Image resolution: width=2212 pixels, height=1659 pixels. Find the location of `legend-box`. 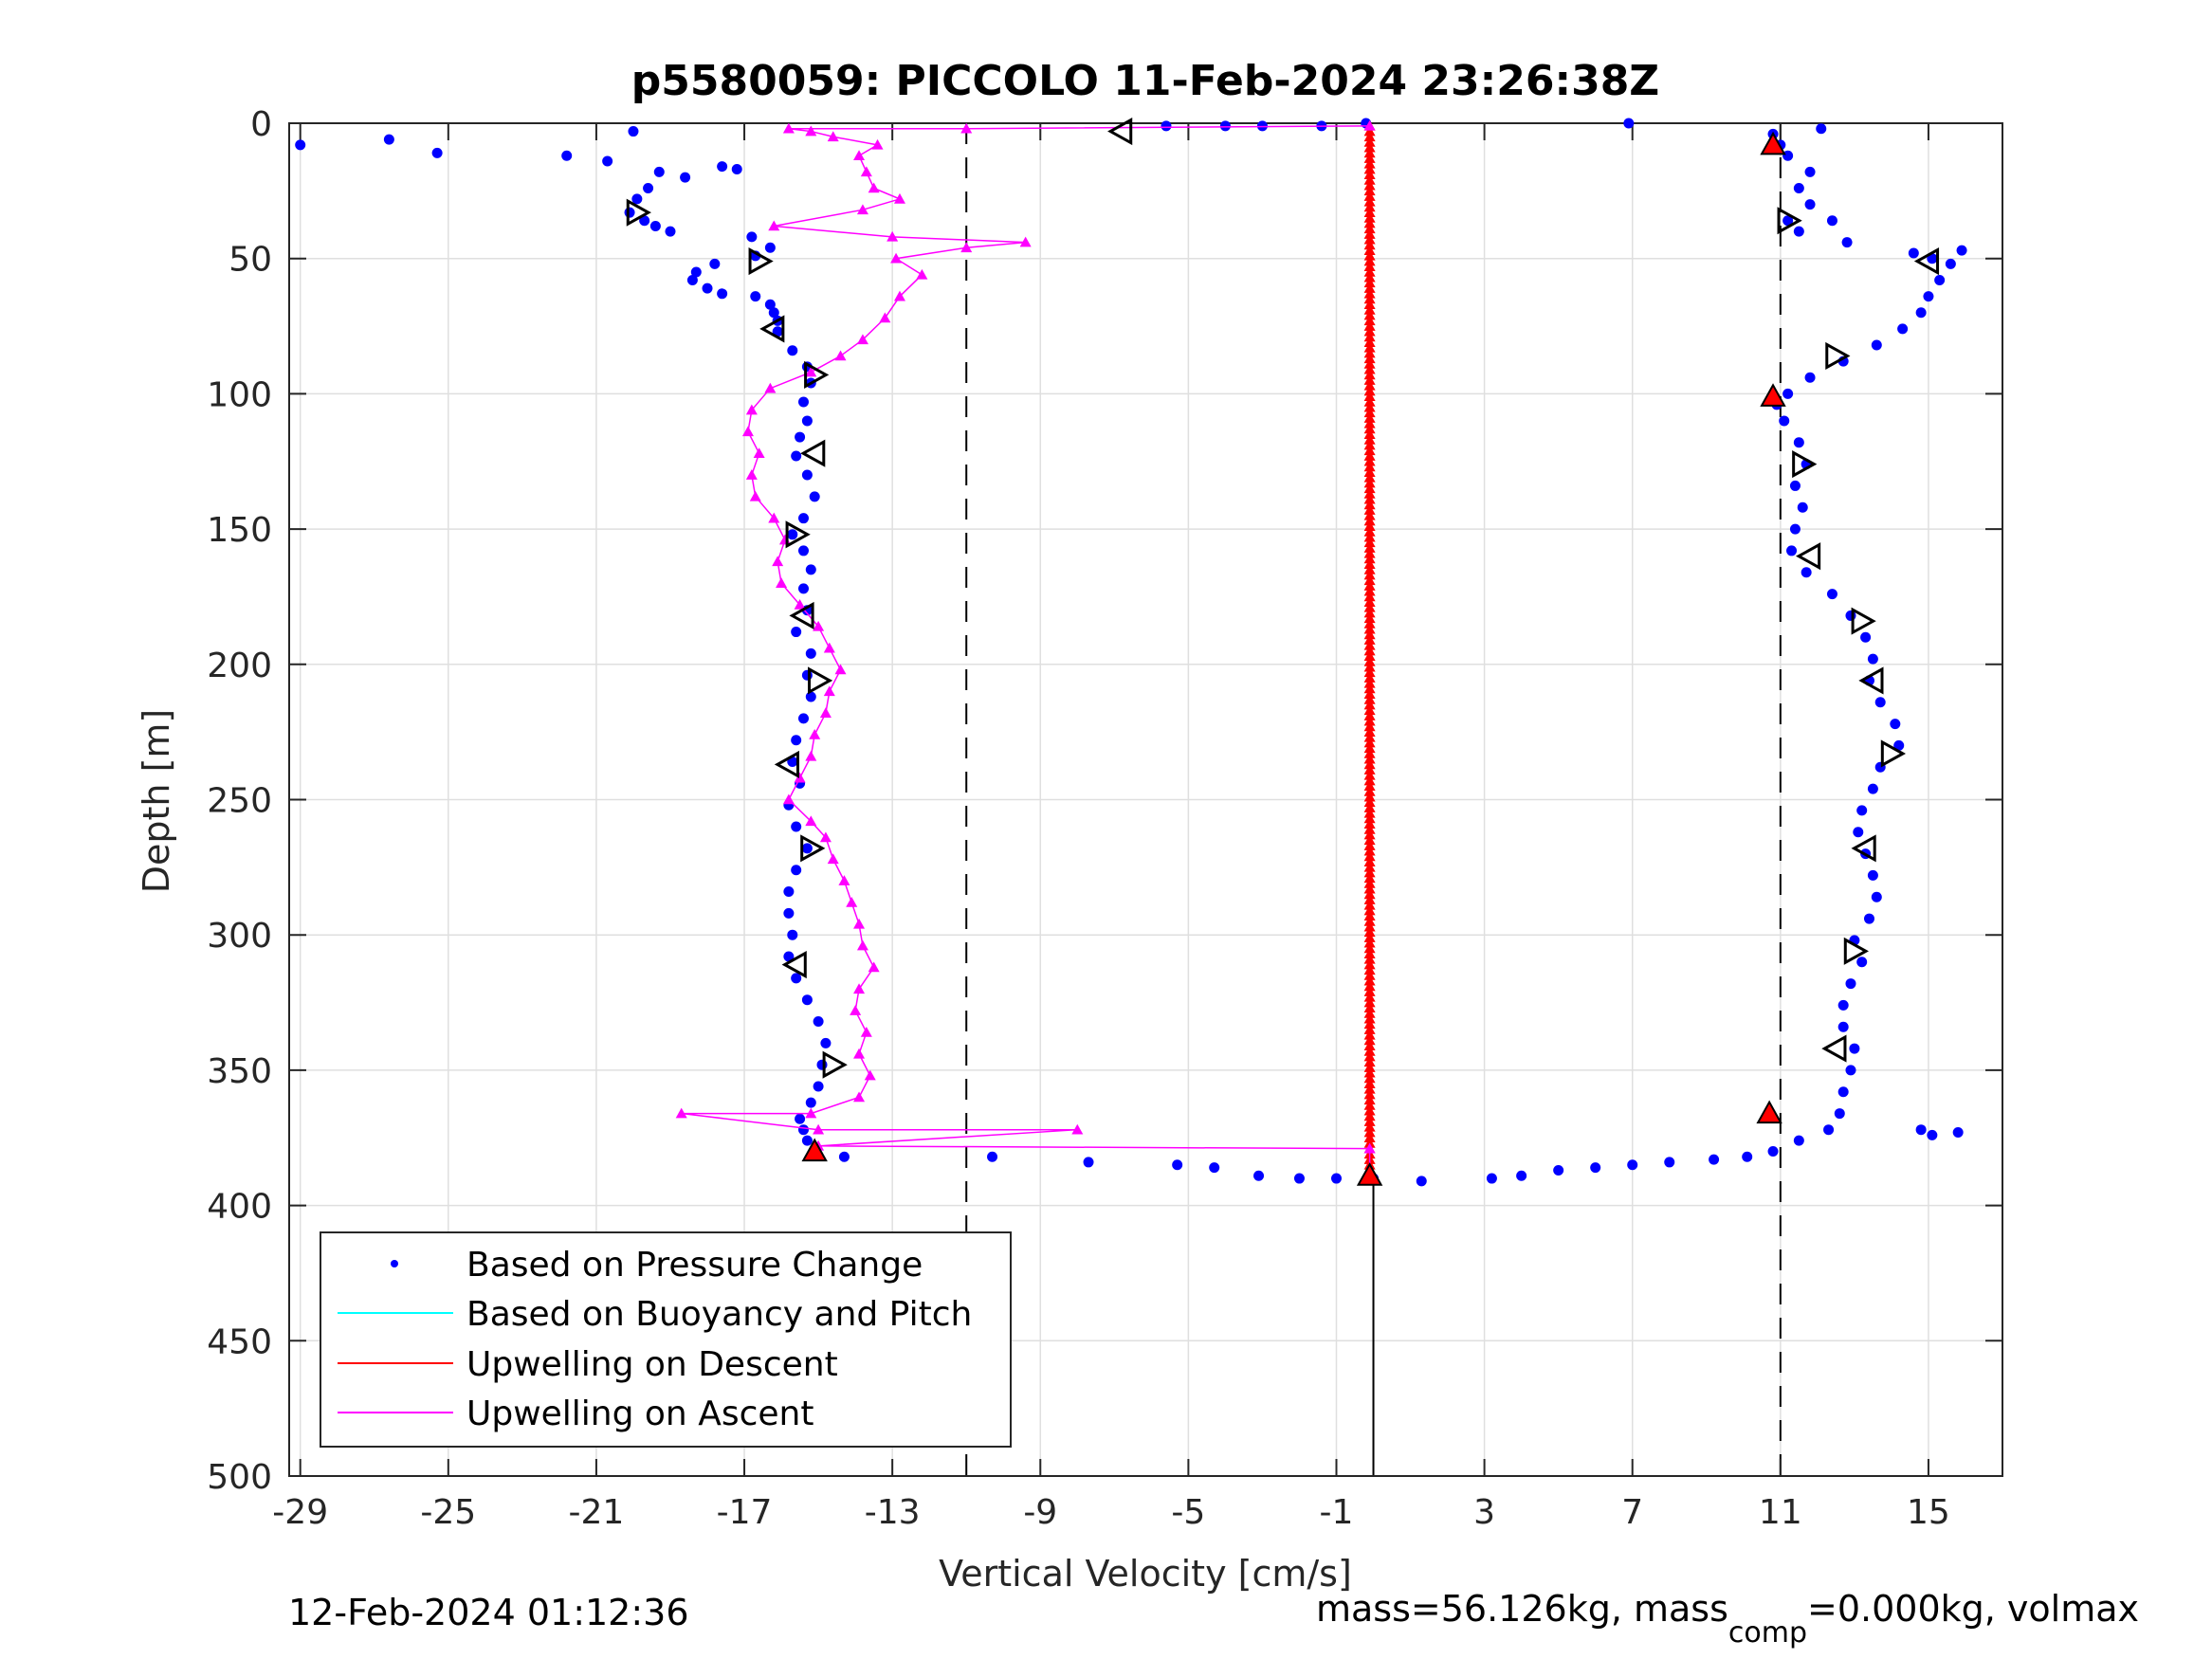

legend-box is located at coordinates (666, 1339).